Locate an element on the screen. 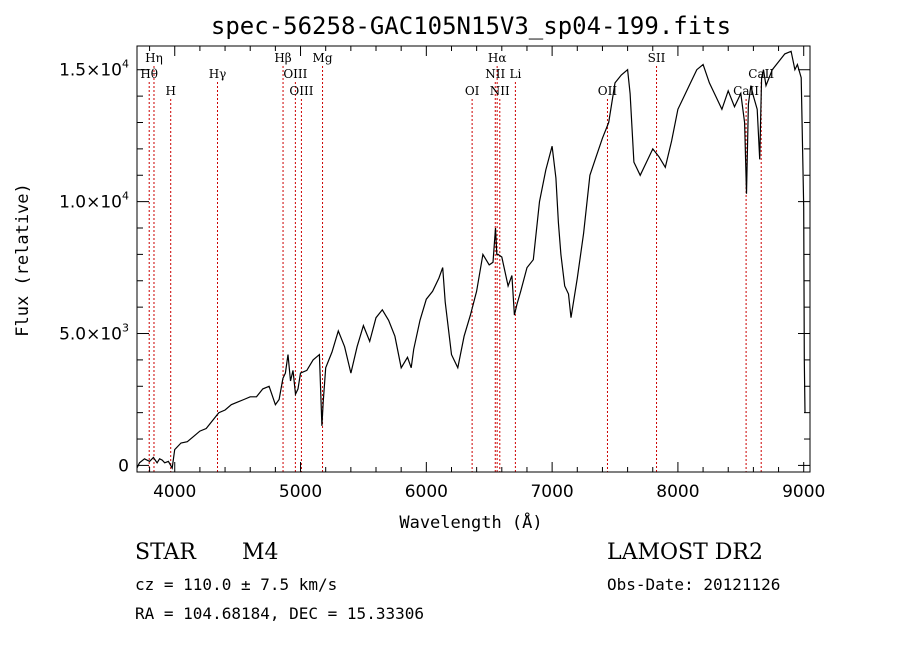 This screenshot has width=900, height=649. y-tick-label: 0 is located at coordinates (123, 466).